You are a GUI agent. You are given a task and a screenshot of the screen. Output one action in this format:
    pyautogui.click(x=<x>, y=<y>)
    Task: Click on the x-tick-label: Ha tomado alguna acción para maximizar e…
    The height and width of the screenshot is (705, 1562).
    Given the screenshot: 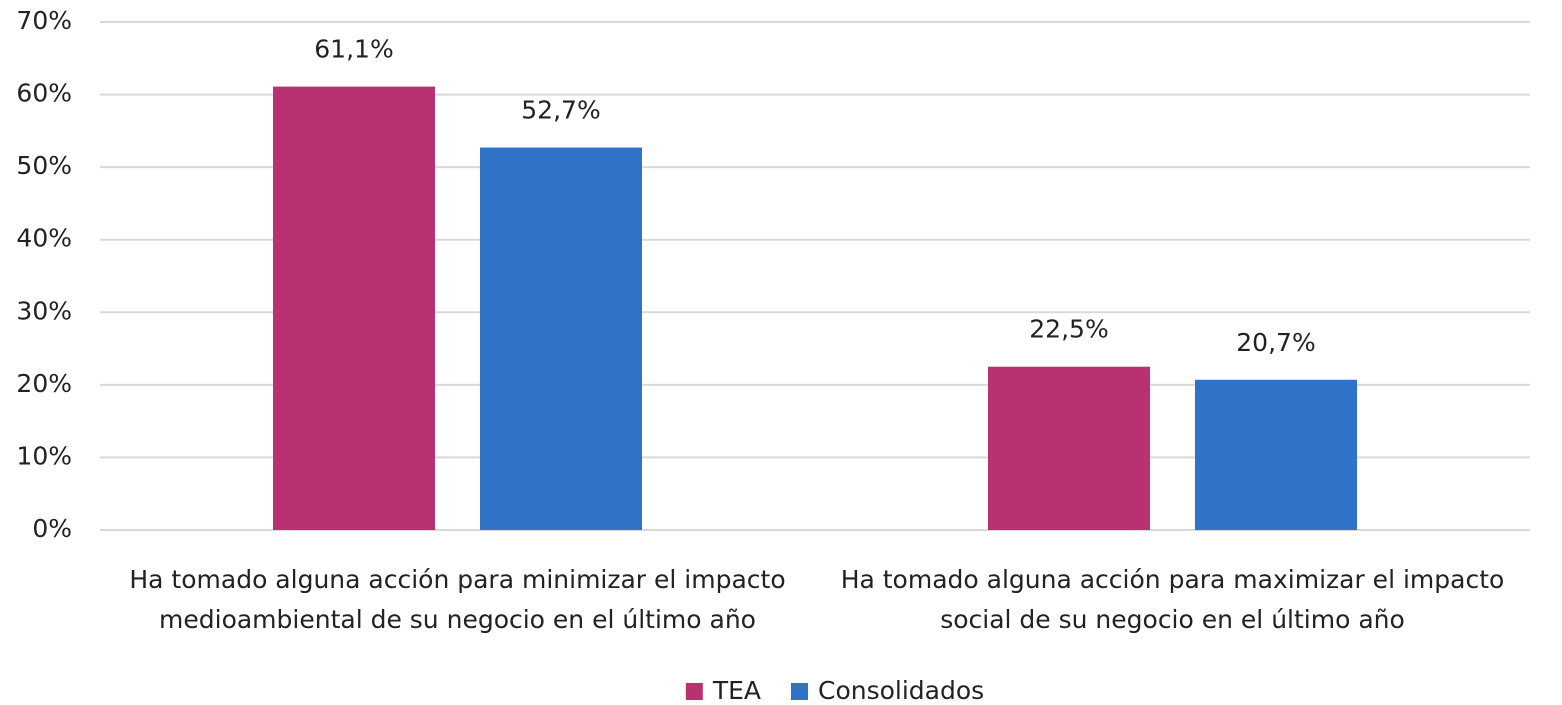 What is the action you would take?
    pyautogui.click(x=1172, y=599)
    